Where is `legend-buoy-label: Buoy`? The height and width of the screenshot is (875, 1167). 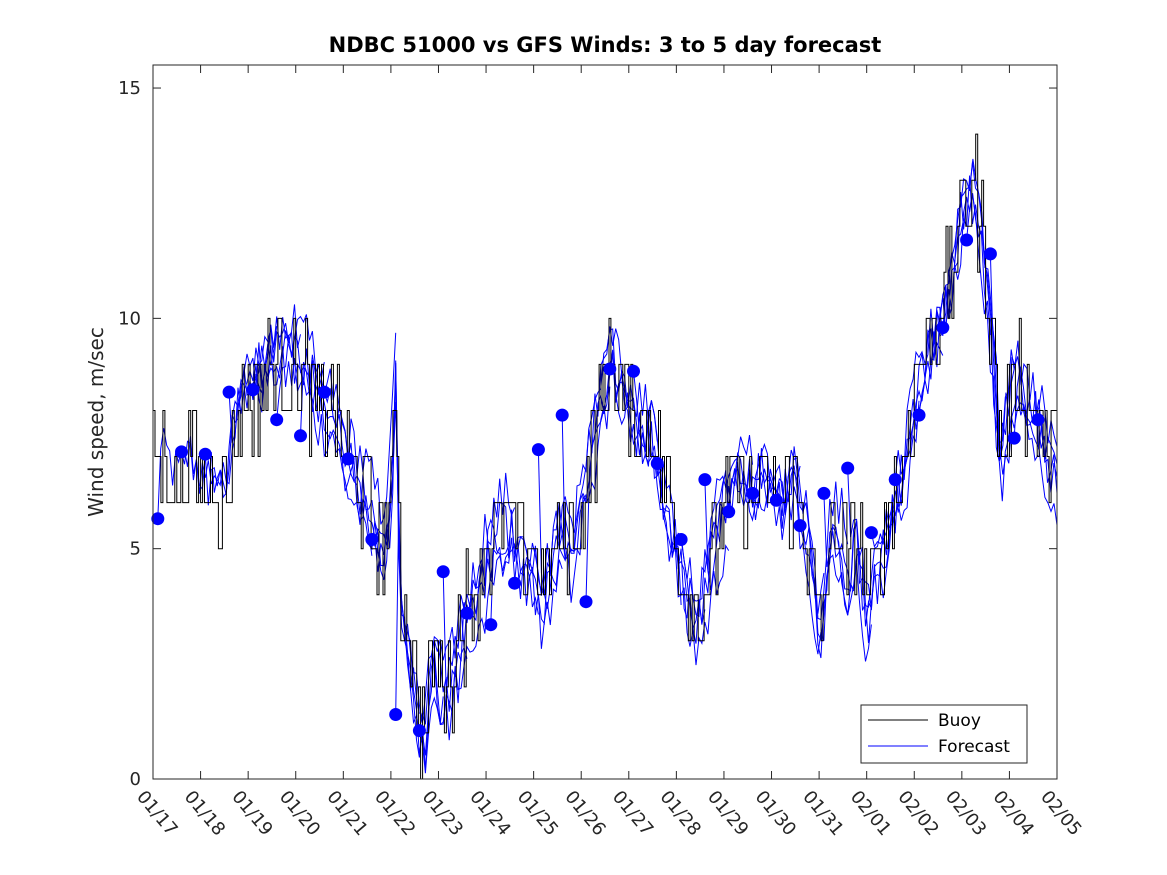
legend-buoy-label: Buoy is located at coordinates (959, 721).